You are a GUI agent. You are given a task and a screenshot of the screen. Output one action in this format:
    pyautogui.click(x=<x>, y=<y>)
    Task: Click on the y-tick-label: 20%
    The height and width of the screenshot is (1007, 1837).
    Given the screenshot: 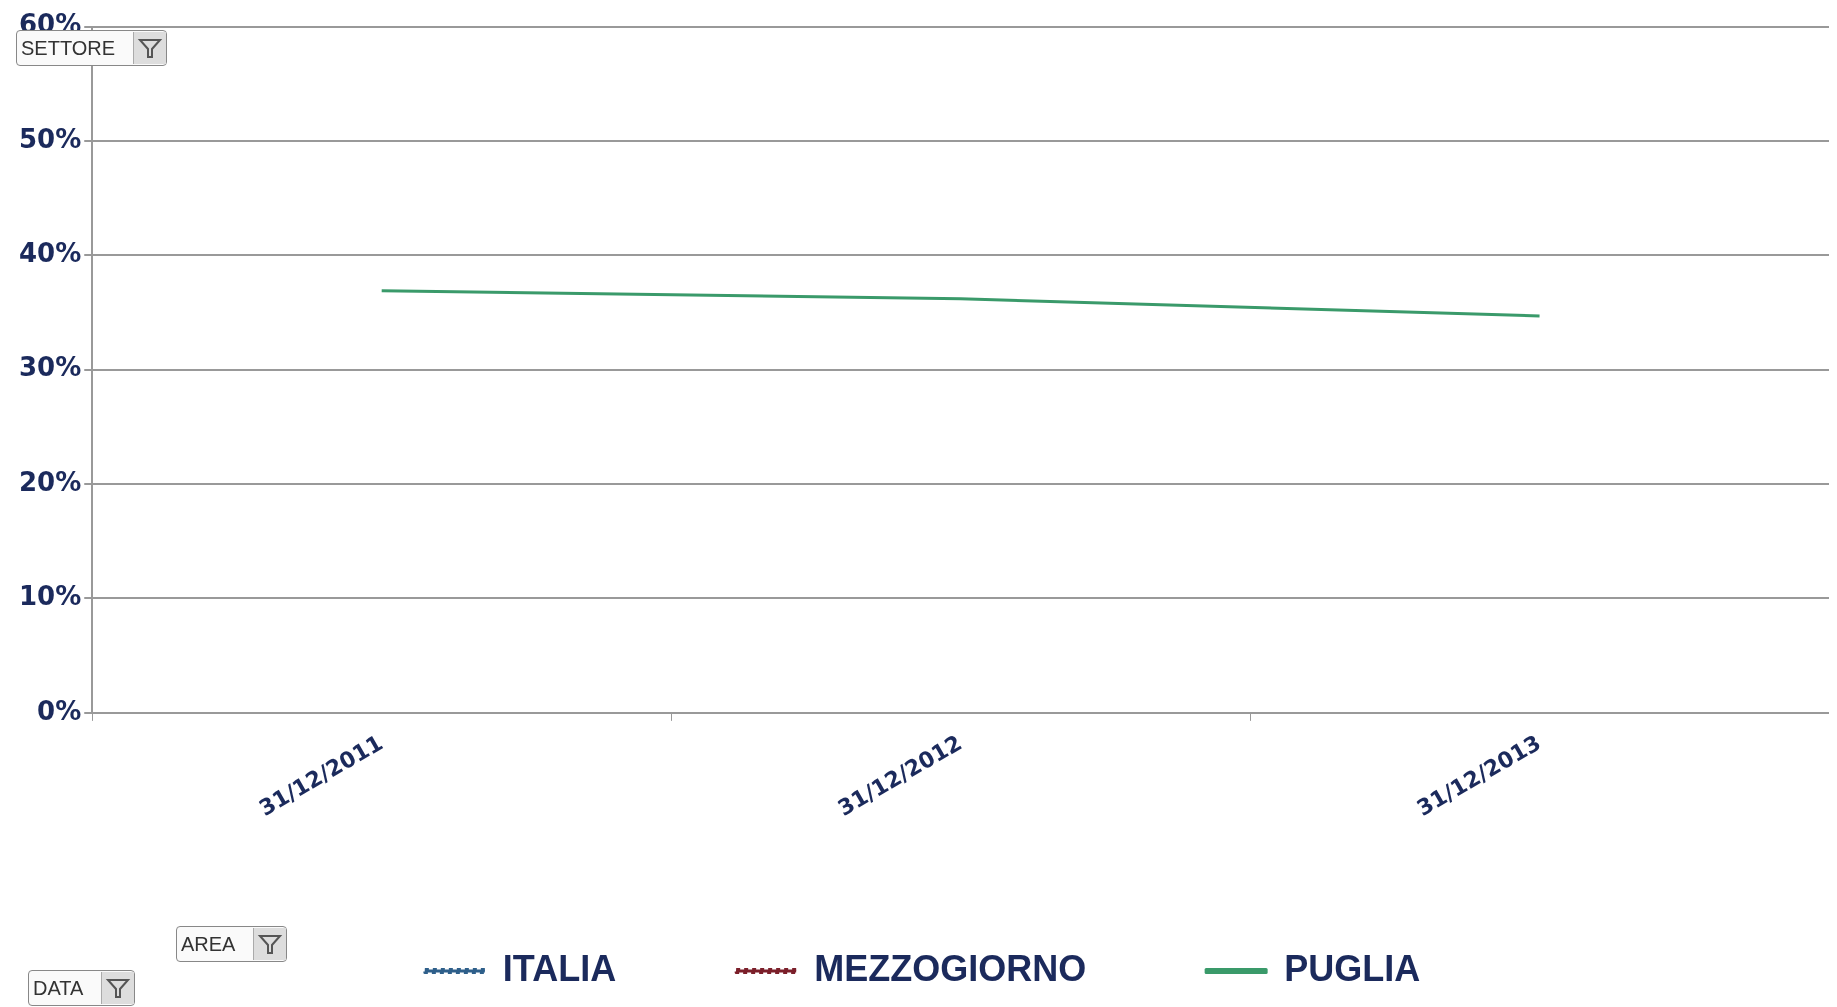 What is the action you would take?
    pyautogui.click(x=50, y=481)
    